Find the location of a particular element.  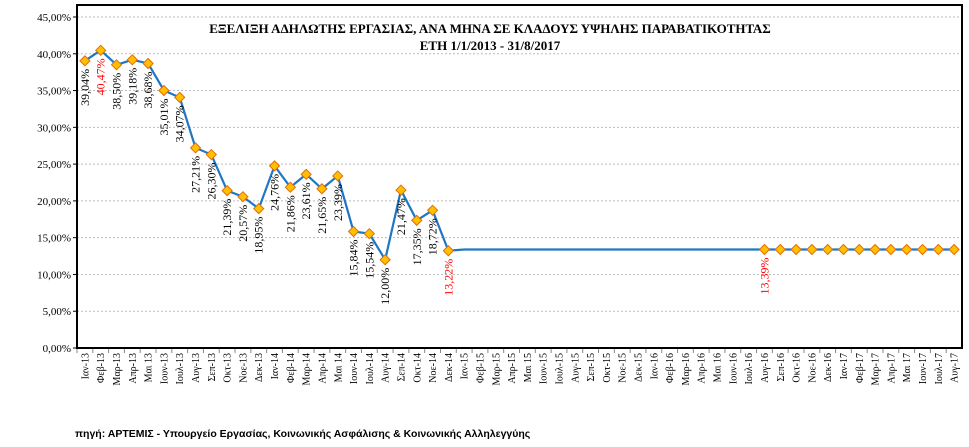

x-tick-label: Οκτ-14 is located at coordinates (417, 368).